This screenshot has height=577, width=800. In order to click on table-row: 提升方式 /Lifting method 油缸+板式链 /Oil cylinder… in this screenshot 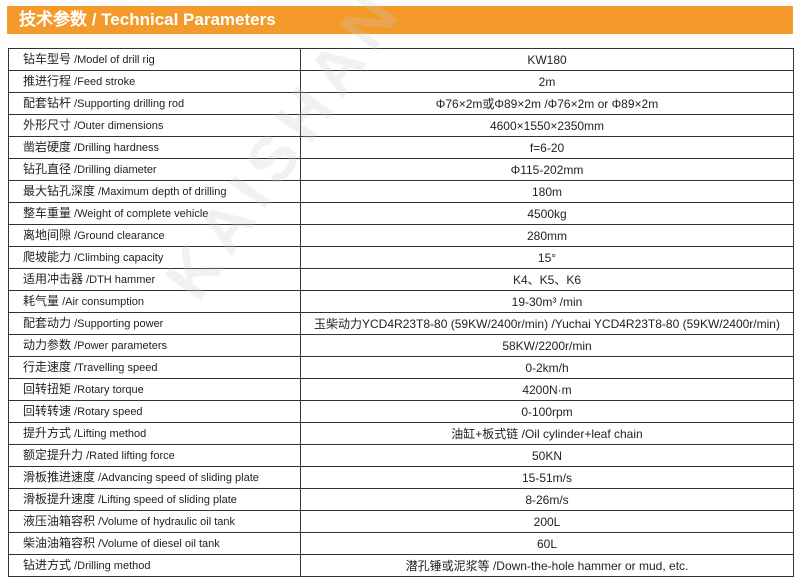, I will do `click(401, 433)`.